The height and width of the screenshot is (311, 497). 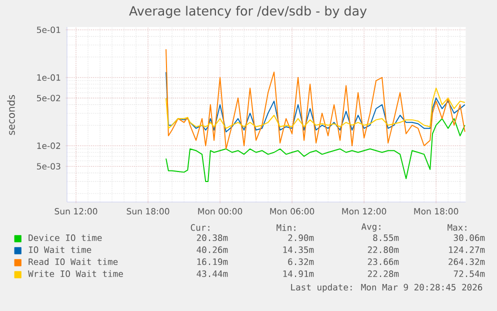 I want to click on text: 14.35m, so click(x=298, y=250).